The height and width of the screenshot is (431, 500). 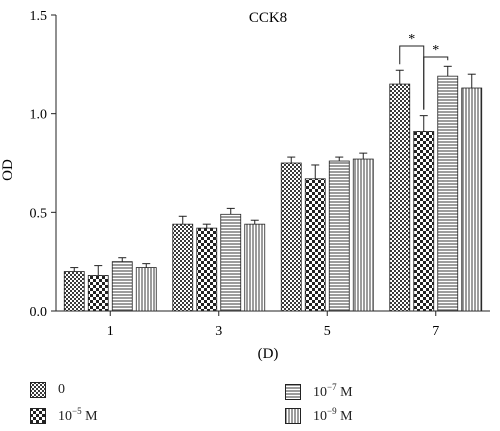 I want to click on y-tick-label: 0.0, so click(x=39, y=312).